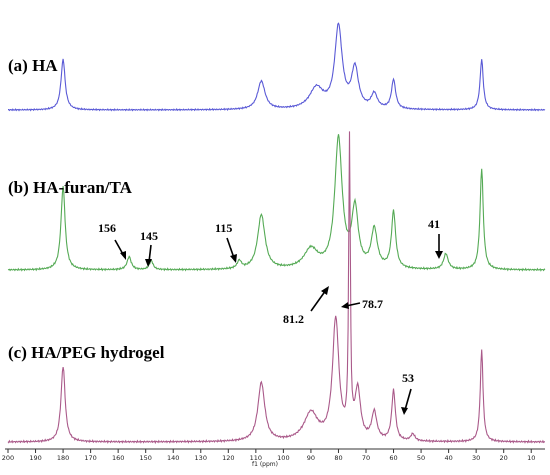  Describe the element at coordinates (63, 458) in the screenshot. I see `x-tick-label: 180` at that location.